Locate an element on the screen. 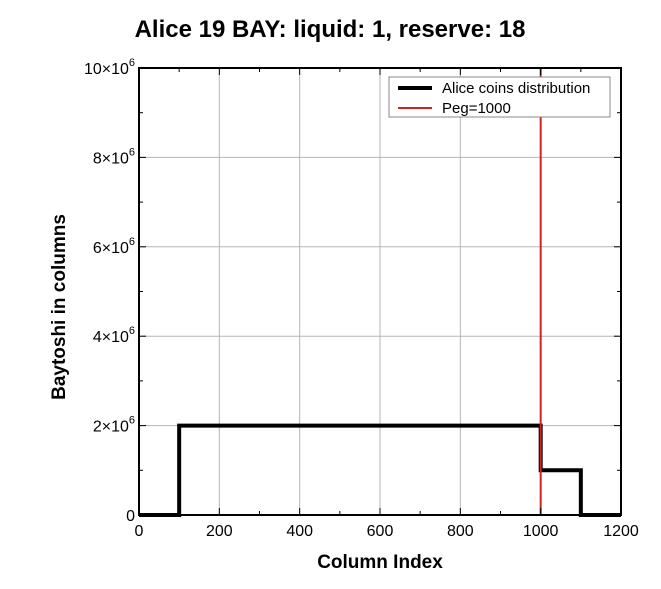  chart-title: Alice 19 BAY: liquid: 1, reserve: 18 is located at coordinates (330, 29).